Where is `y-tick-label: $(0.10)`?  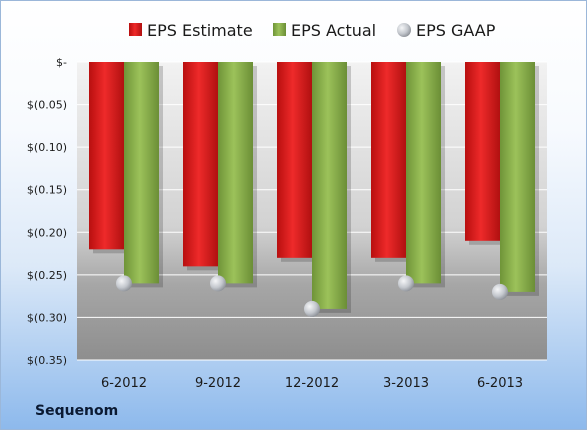 y-tick-label: $(0.10) is located at coordinates (47, 147).